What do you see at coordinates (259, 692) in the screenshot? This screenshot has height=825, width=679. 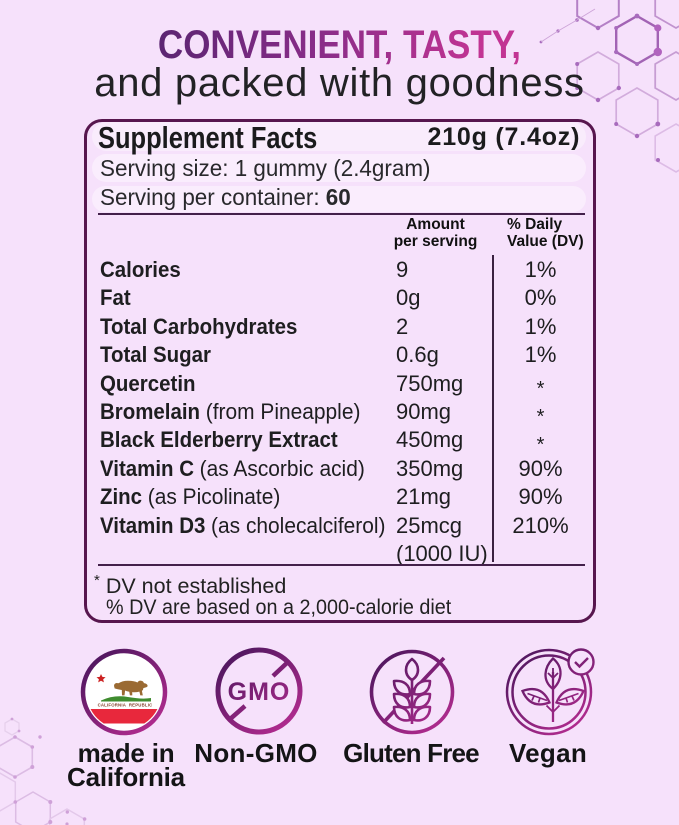 I see `svg-text: GMO` at bounding box center [259, 692].